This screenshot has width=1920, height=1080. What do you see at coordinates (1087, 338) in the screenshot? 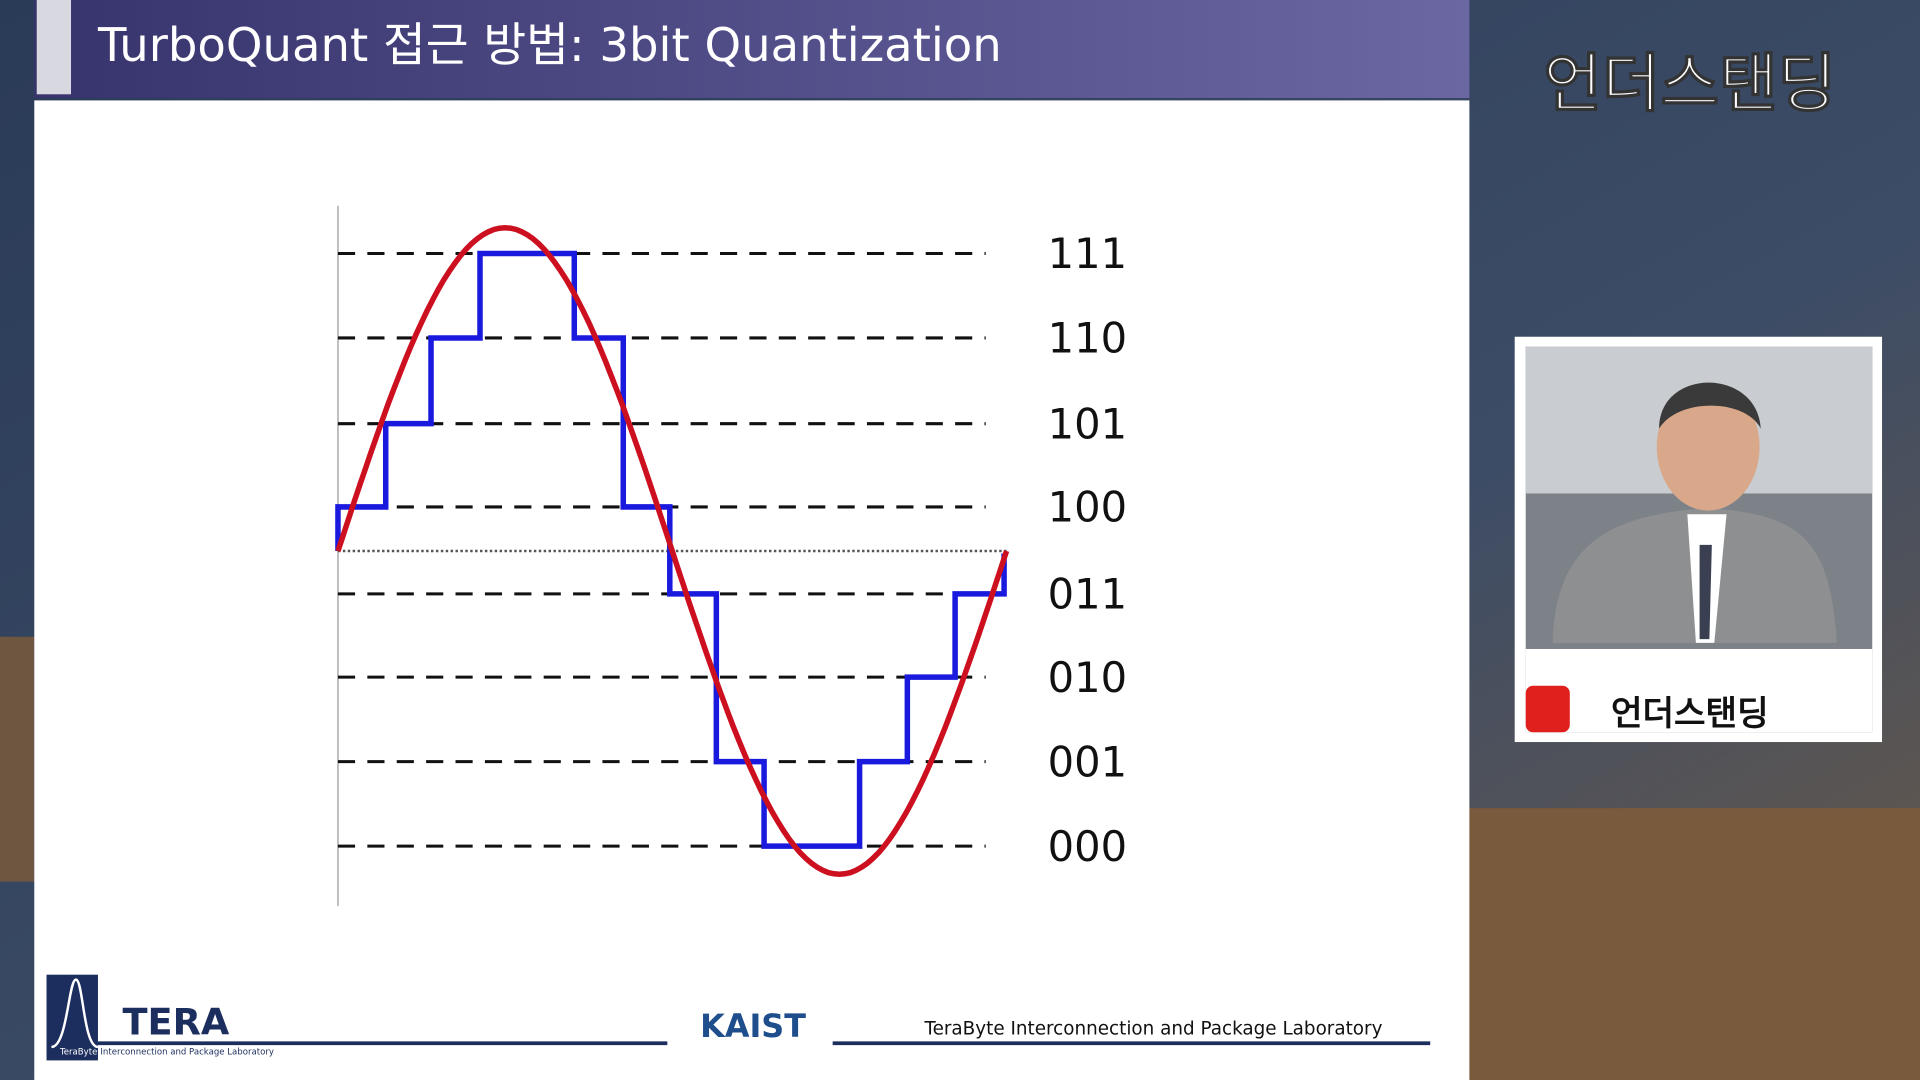
I see `level-label: 110` at bounding box center [1087, 338].